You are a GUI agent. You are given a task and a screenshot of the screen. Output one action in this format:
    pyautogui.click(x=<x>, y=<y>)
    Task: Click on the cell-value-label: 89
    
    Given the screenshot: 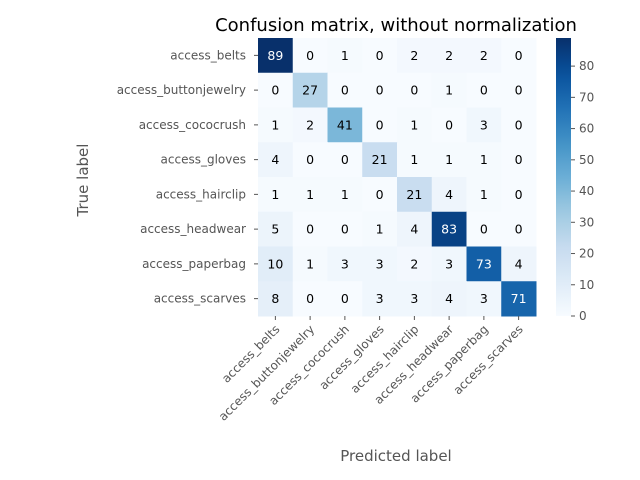 What is the action you would take?
    pyautogui.click(x=275, y=55)
    